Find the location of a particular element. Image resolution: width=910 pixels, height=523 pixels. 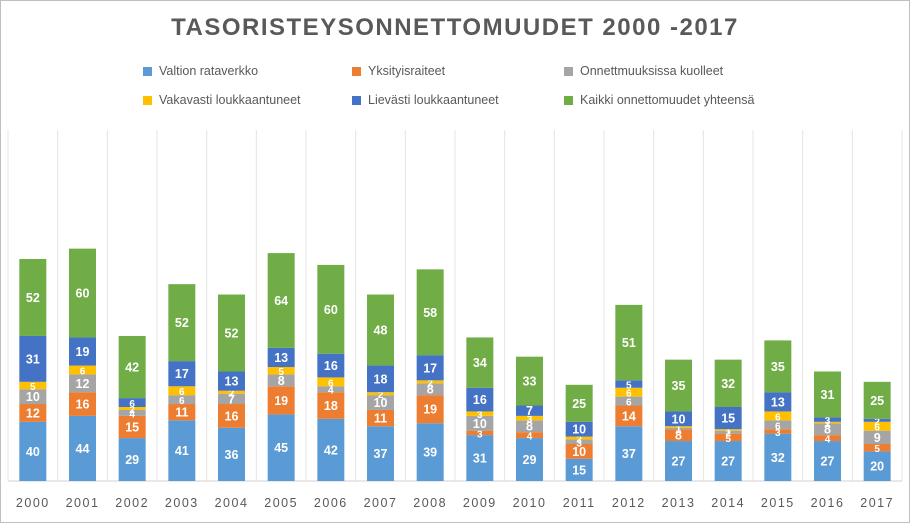

data-label: 20 is located at coordinates (877, 467).